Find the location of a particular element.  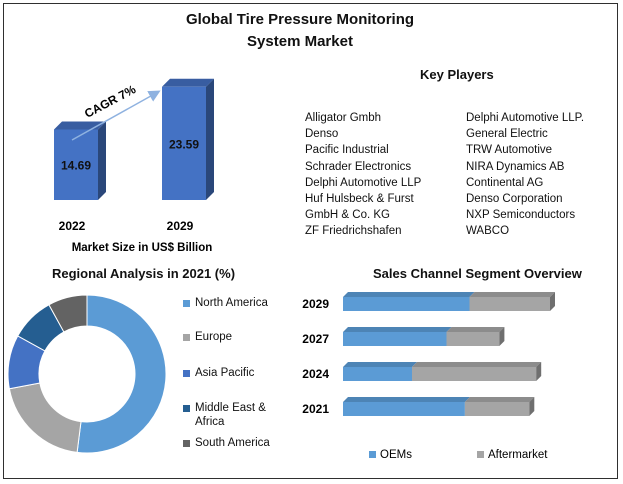

key-player-item: ZF Friedrichshafen is located at coordinates (353, 231).